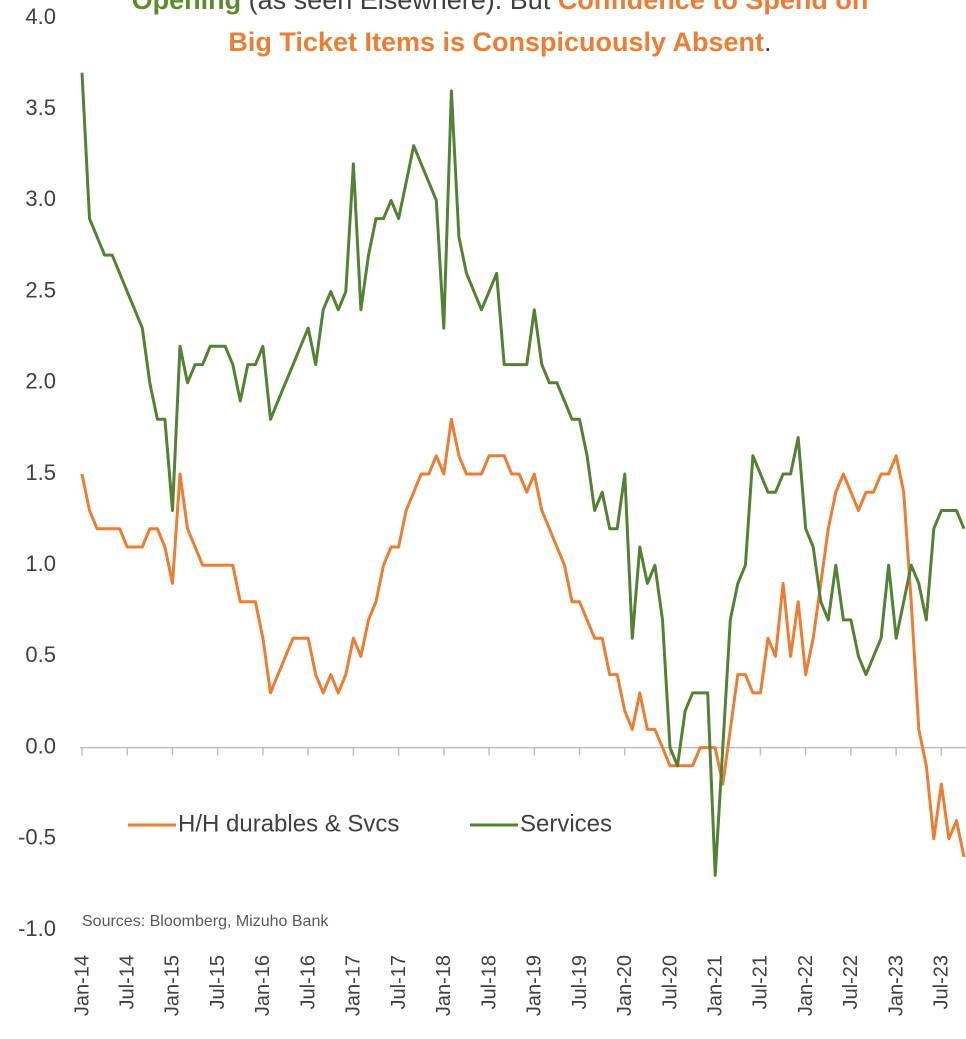 This screenshot has height=1039, width=966. I want to click on x-tick-label: Jan-23, so click(896, 985).